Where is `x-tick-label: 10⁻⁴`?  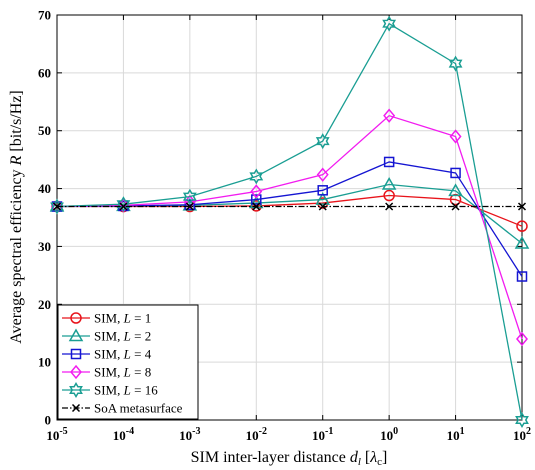
x-tick-label: 10⁻⁴ is located at coordinates (123, 434).